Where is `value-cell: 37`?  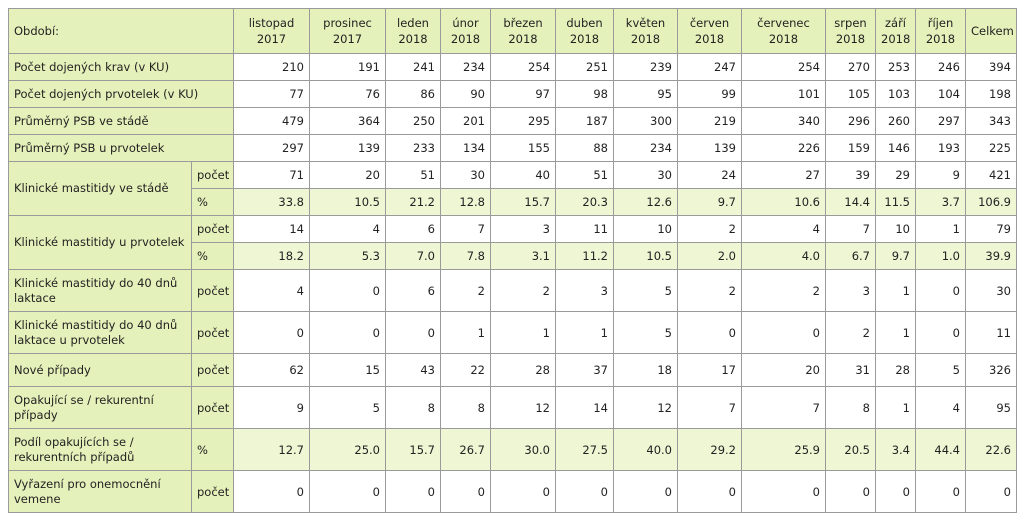 value-cell: 37 is located at coordinates (584, 370).